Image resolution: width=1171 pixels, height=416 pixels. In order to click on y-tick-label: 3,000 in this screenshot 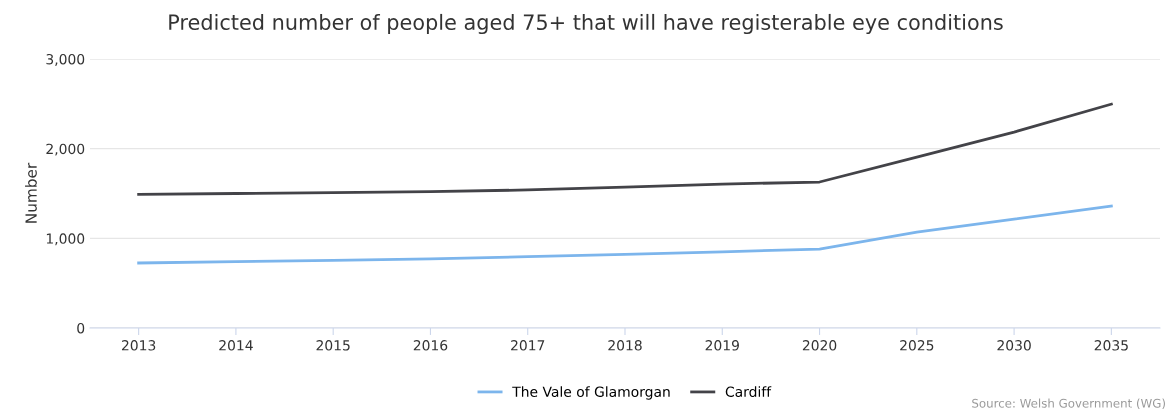, I will do `click(65, 59)`.